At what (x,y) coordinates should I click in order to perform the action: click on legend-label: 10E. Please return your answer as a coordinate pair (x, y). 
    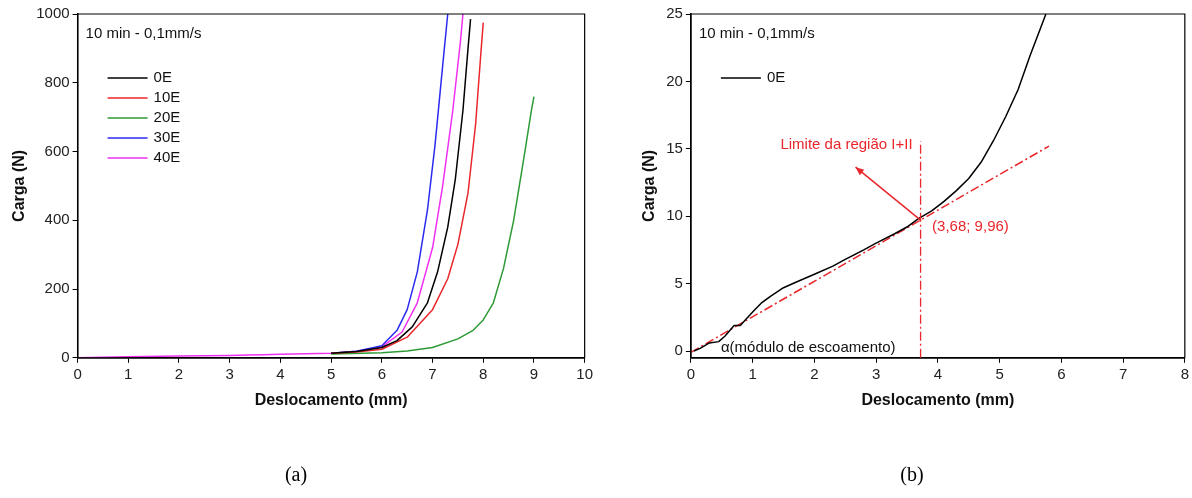
    Looking at the image, I should click on (167, 97).